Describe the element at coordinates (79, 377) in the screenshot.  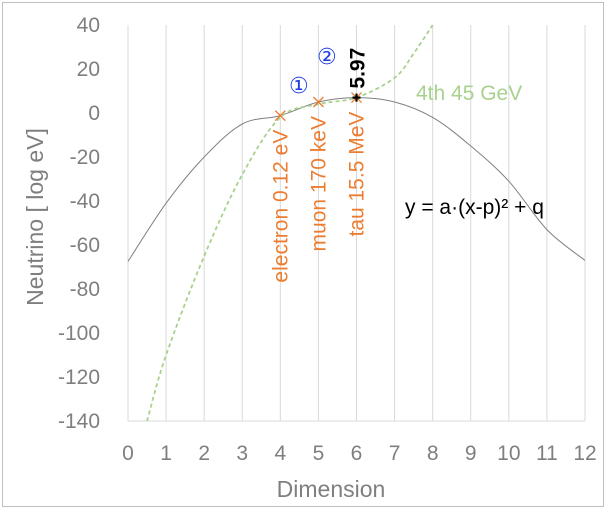
I see `y-tick-label: -120` at that location.